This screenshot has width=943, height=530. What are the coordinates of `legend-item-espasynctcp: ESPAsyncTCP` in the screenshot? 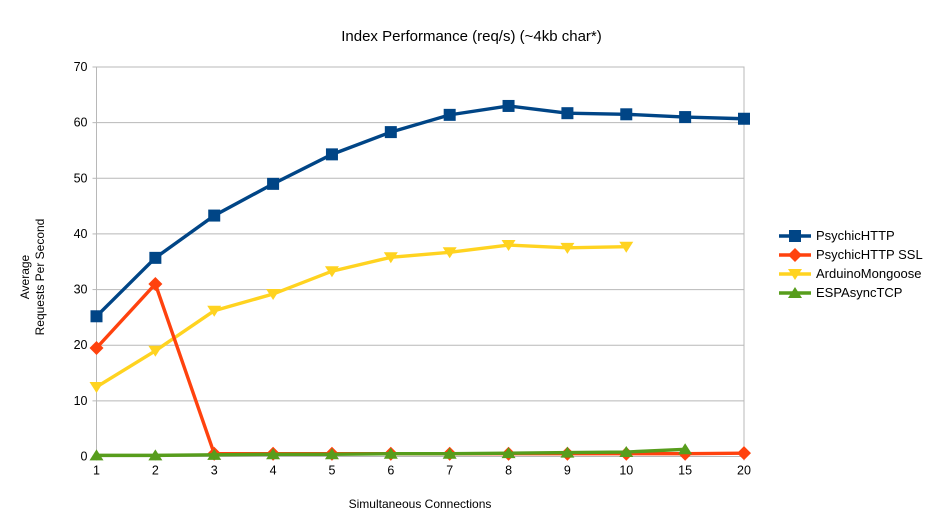 It's located at (851, 292).